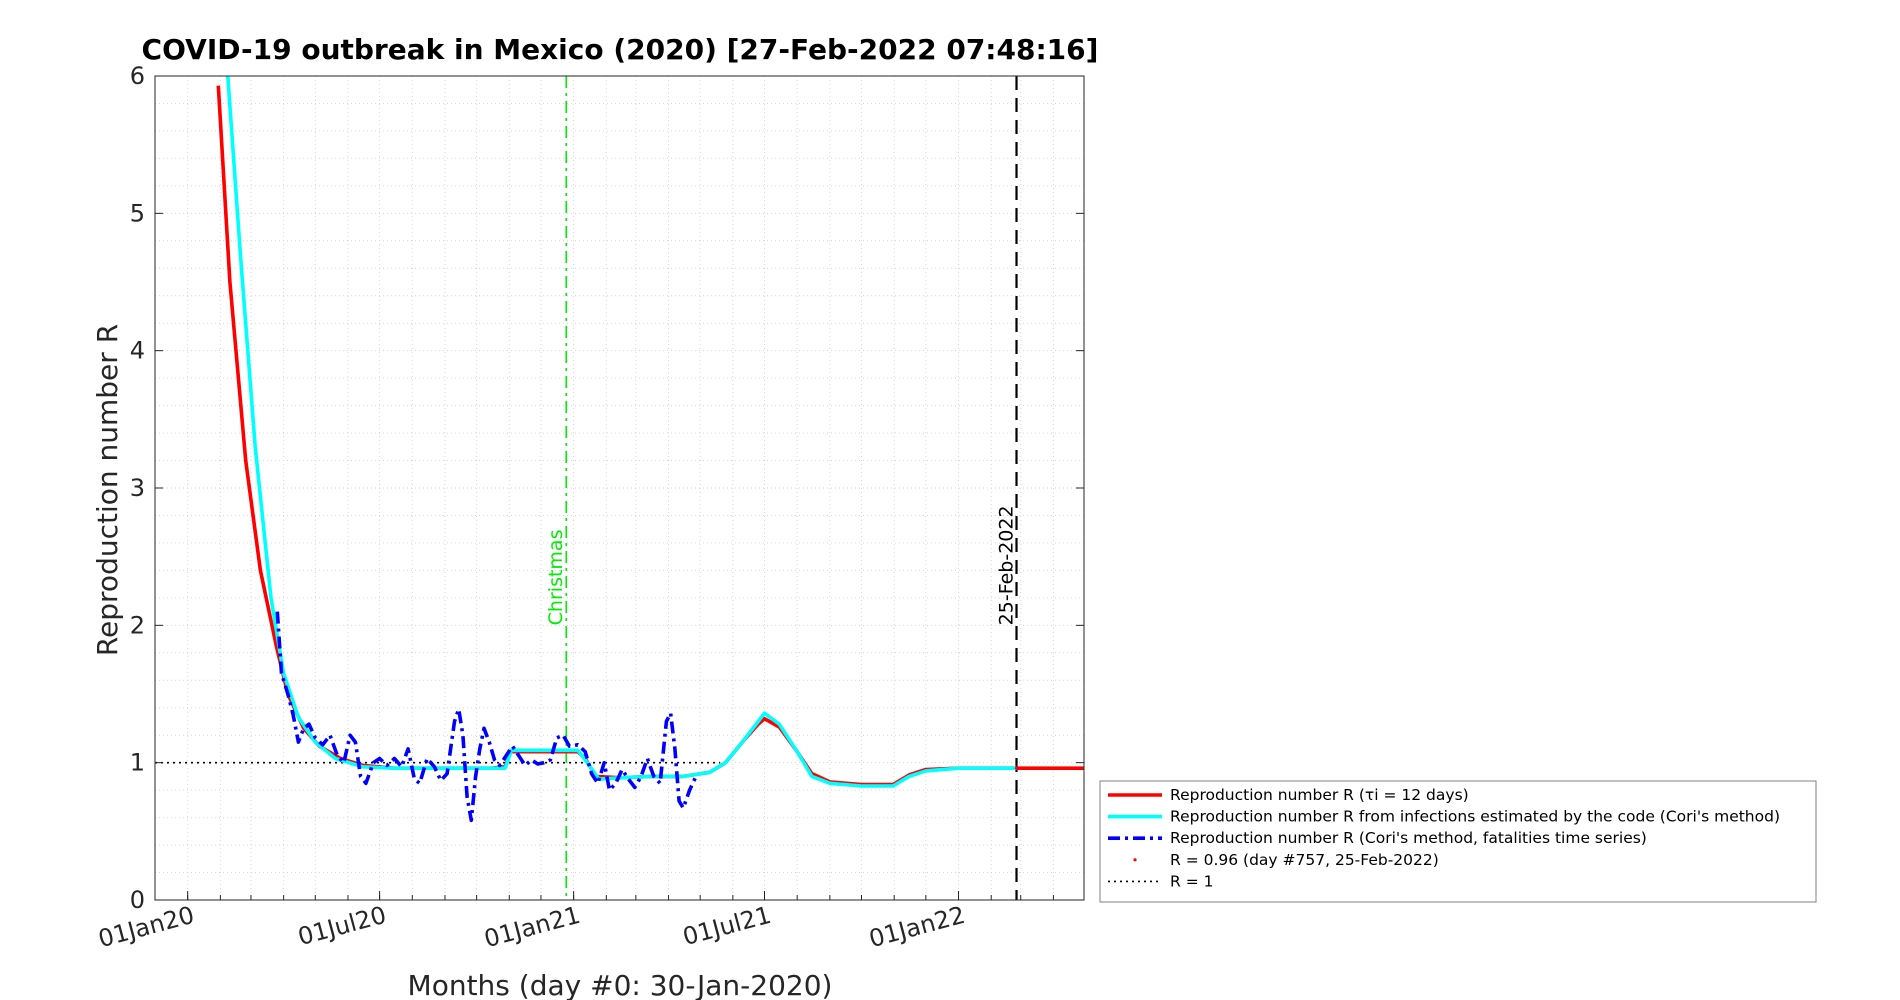 This screenshot has width=1900, height=1000. I want to click on x-axis-label: Months (day #0: 30-Jan-2020), so click(620, 984).